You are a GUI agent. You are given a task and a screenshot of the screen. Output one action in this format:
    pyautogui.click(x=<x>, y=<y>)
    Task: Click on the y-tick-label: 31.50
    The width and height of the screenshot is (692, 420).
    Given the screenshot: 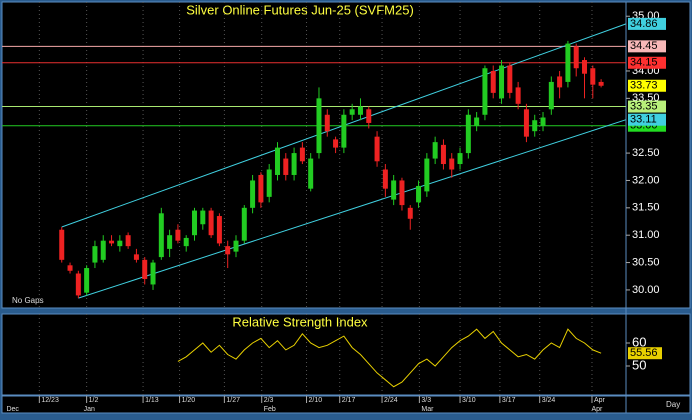 What is the action you would take?
    pyautogui.click(x=646, y=208)
    